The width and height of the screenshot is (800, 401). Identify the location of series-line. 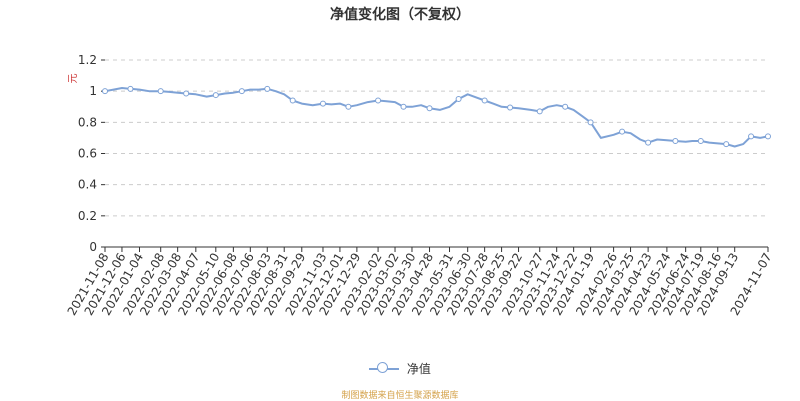
(436, 117).